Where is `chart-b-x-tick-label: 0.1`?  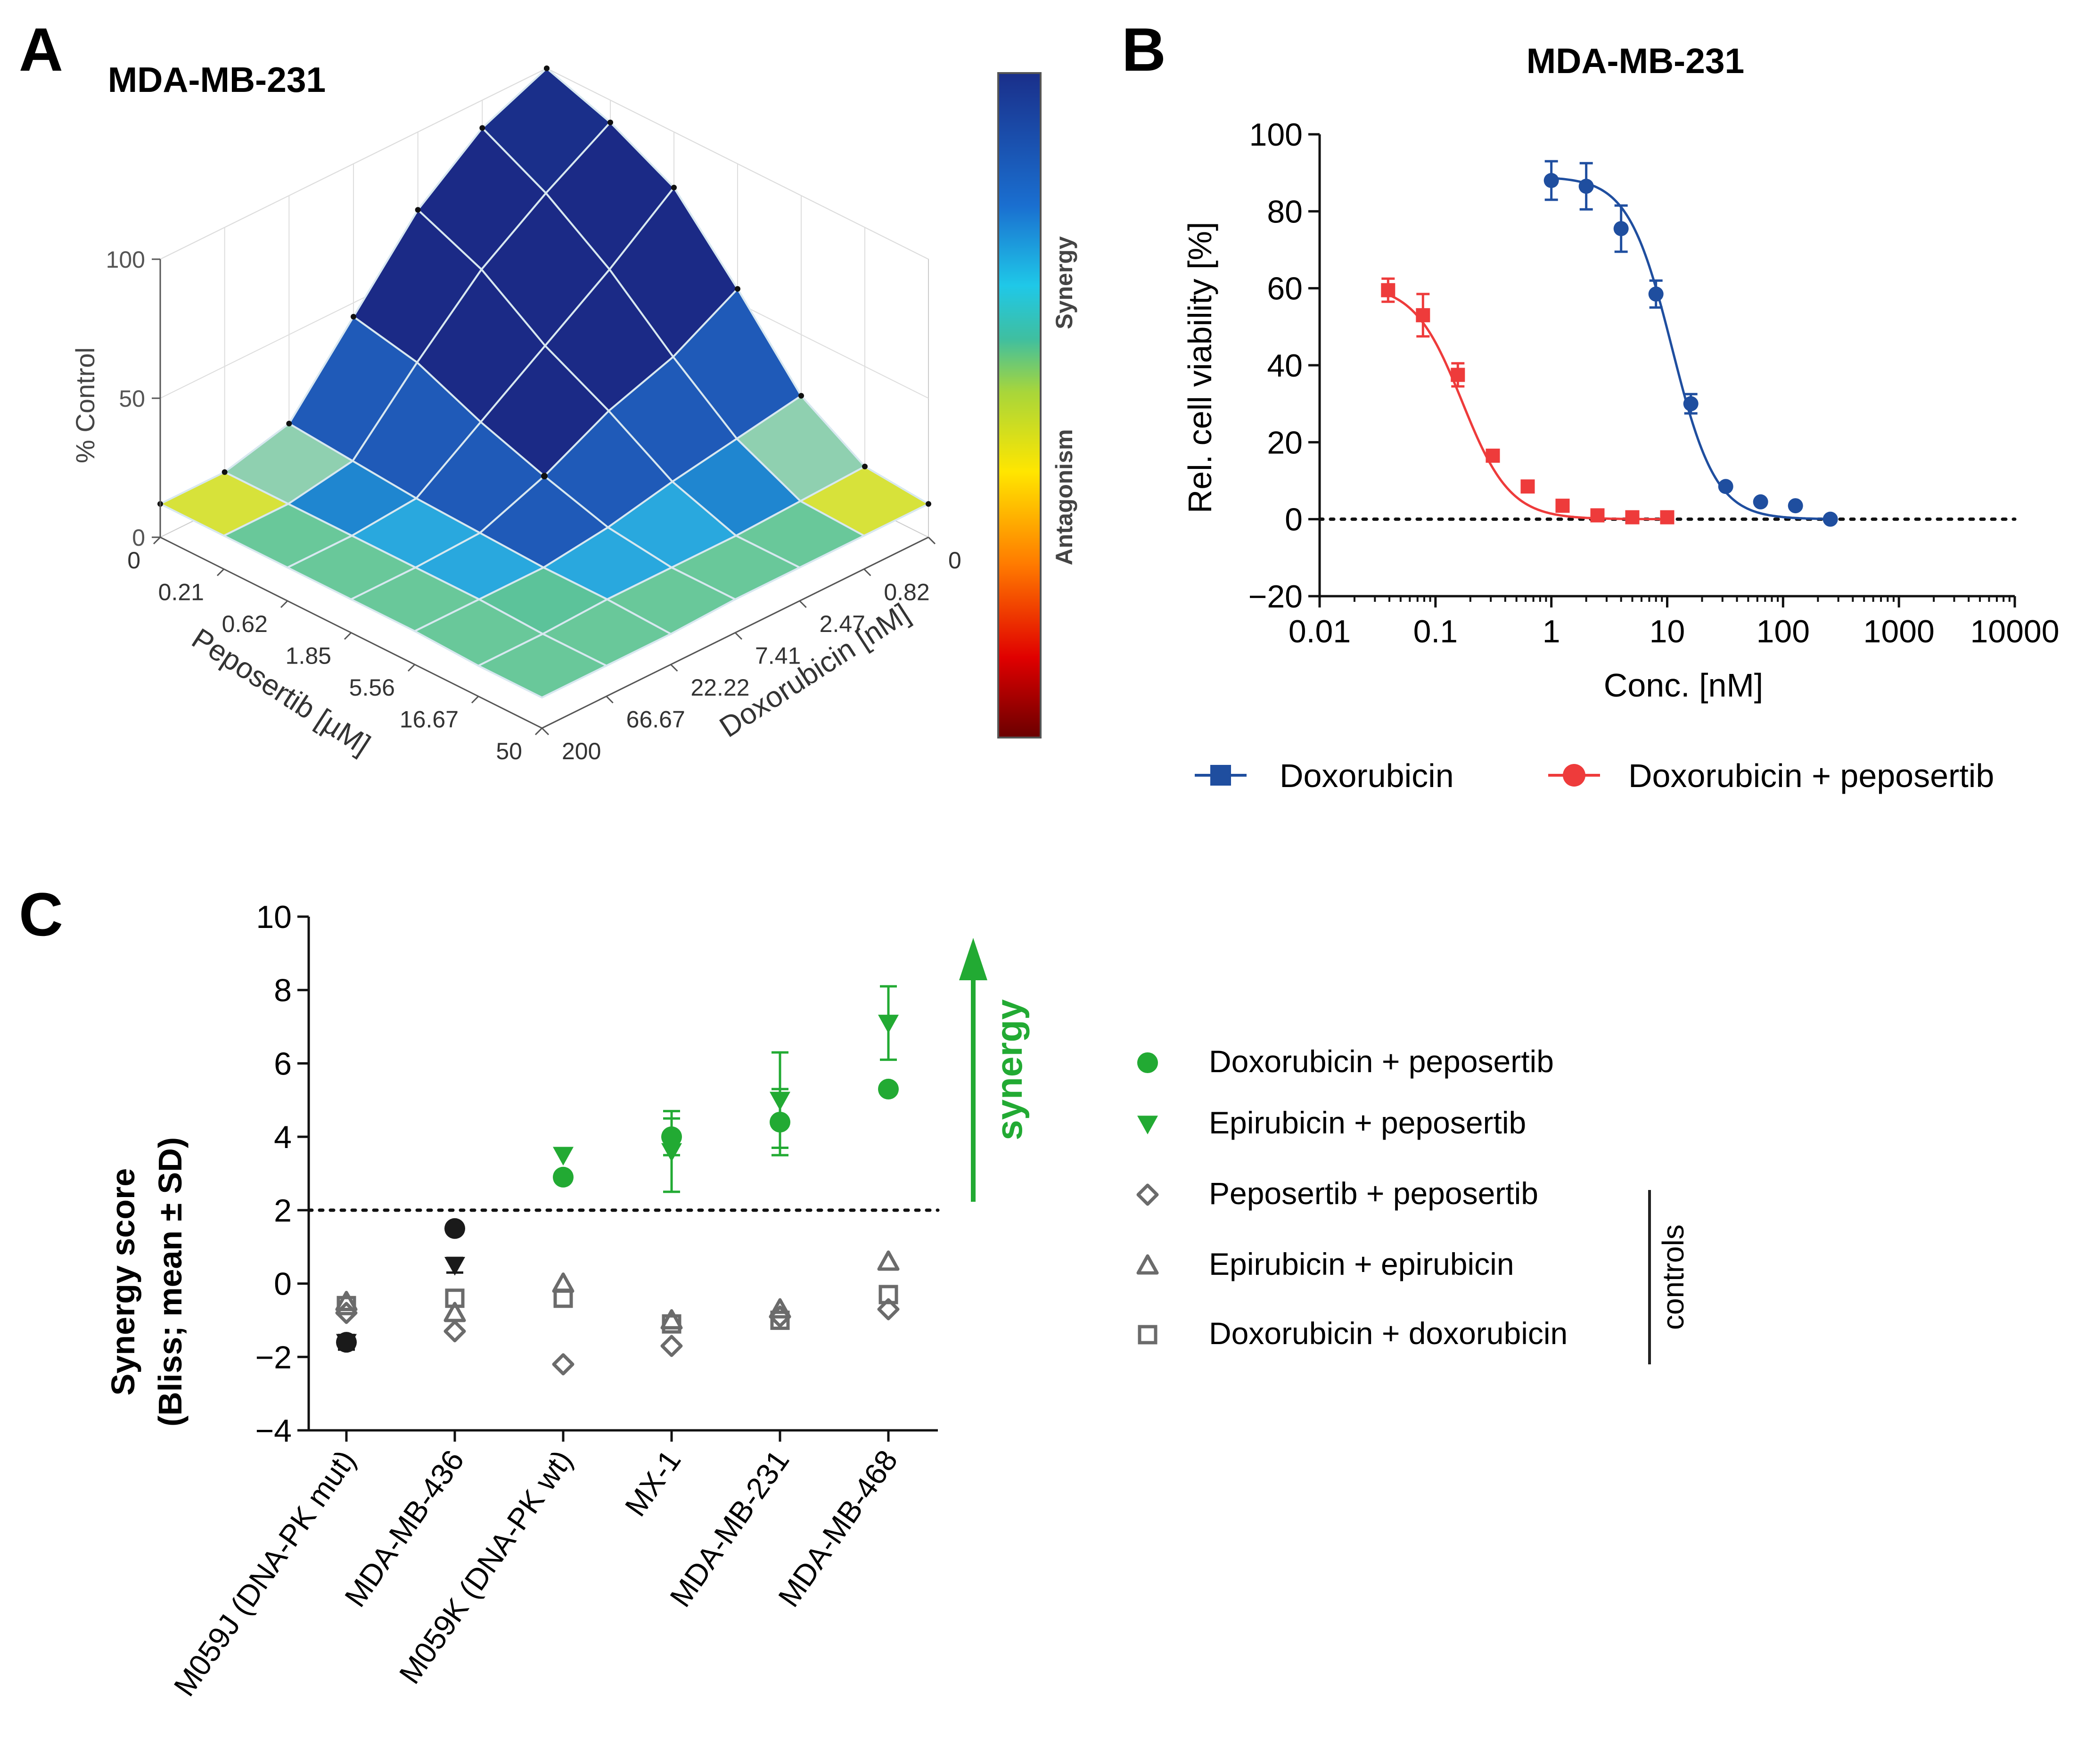 chart-b-x-tick-label: 0.1 is located at coordinates (1435, 631).